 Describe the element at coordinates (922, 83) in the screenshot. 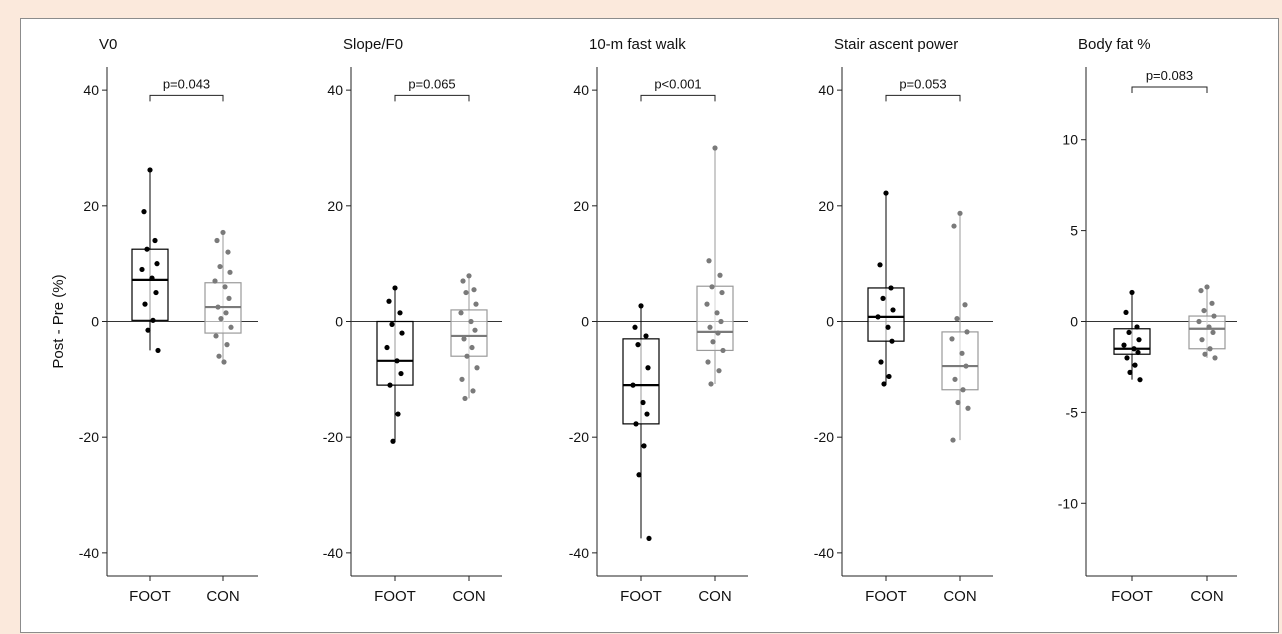

I see `p-value-label: p=0.053` at that location.